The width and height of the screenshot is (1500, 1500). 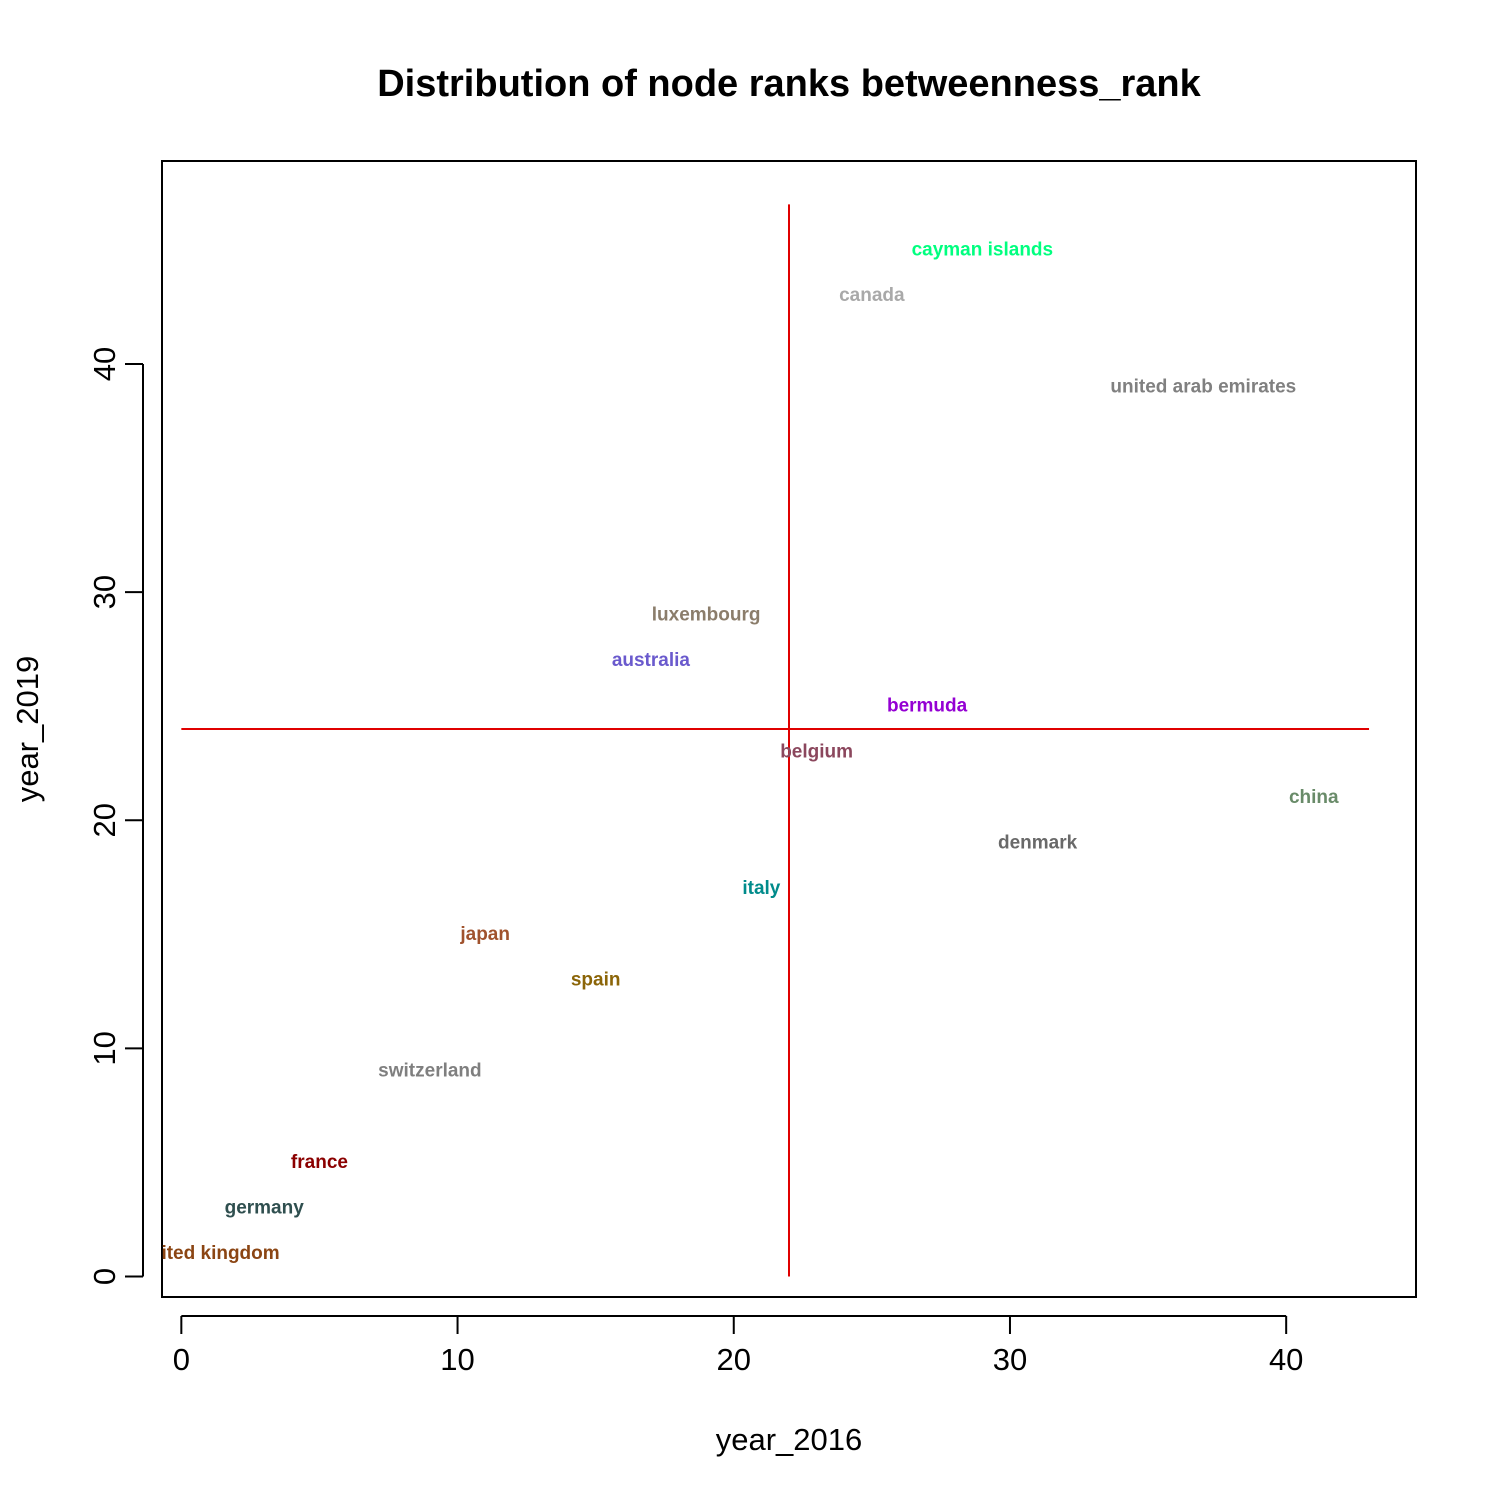 I want to click on y-axis-label: year_2019, so click(x=27, y=729).